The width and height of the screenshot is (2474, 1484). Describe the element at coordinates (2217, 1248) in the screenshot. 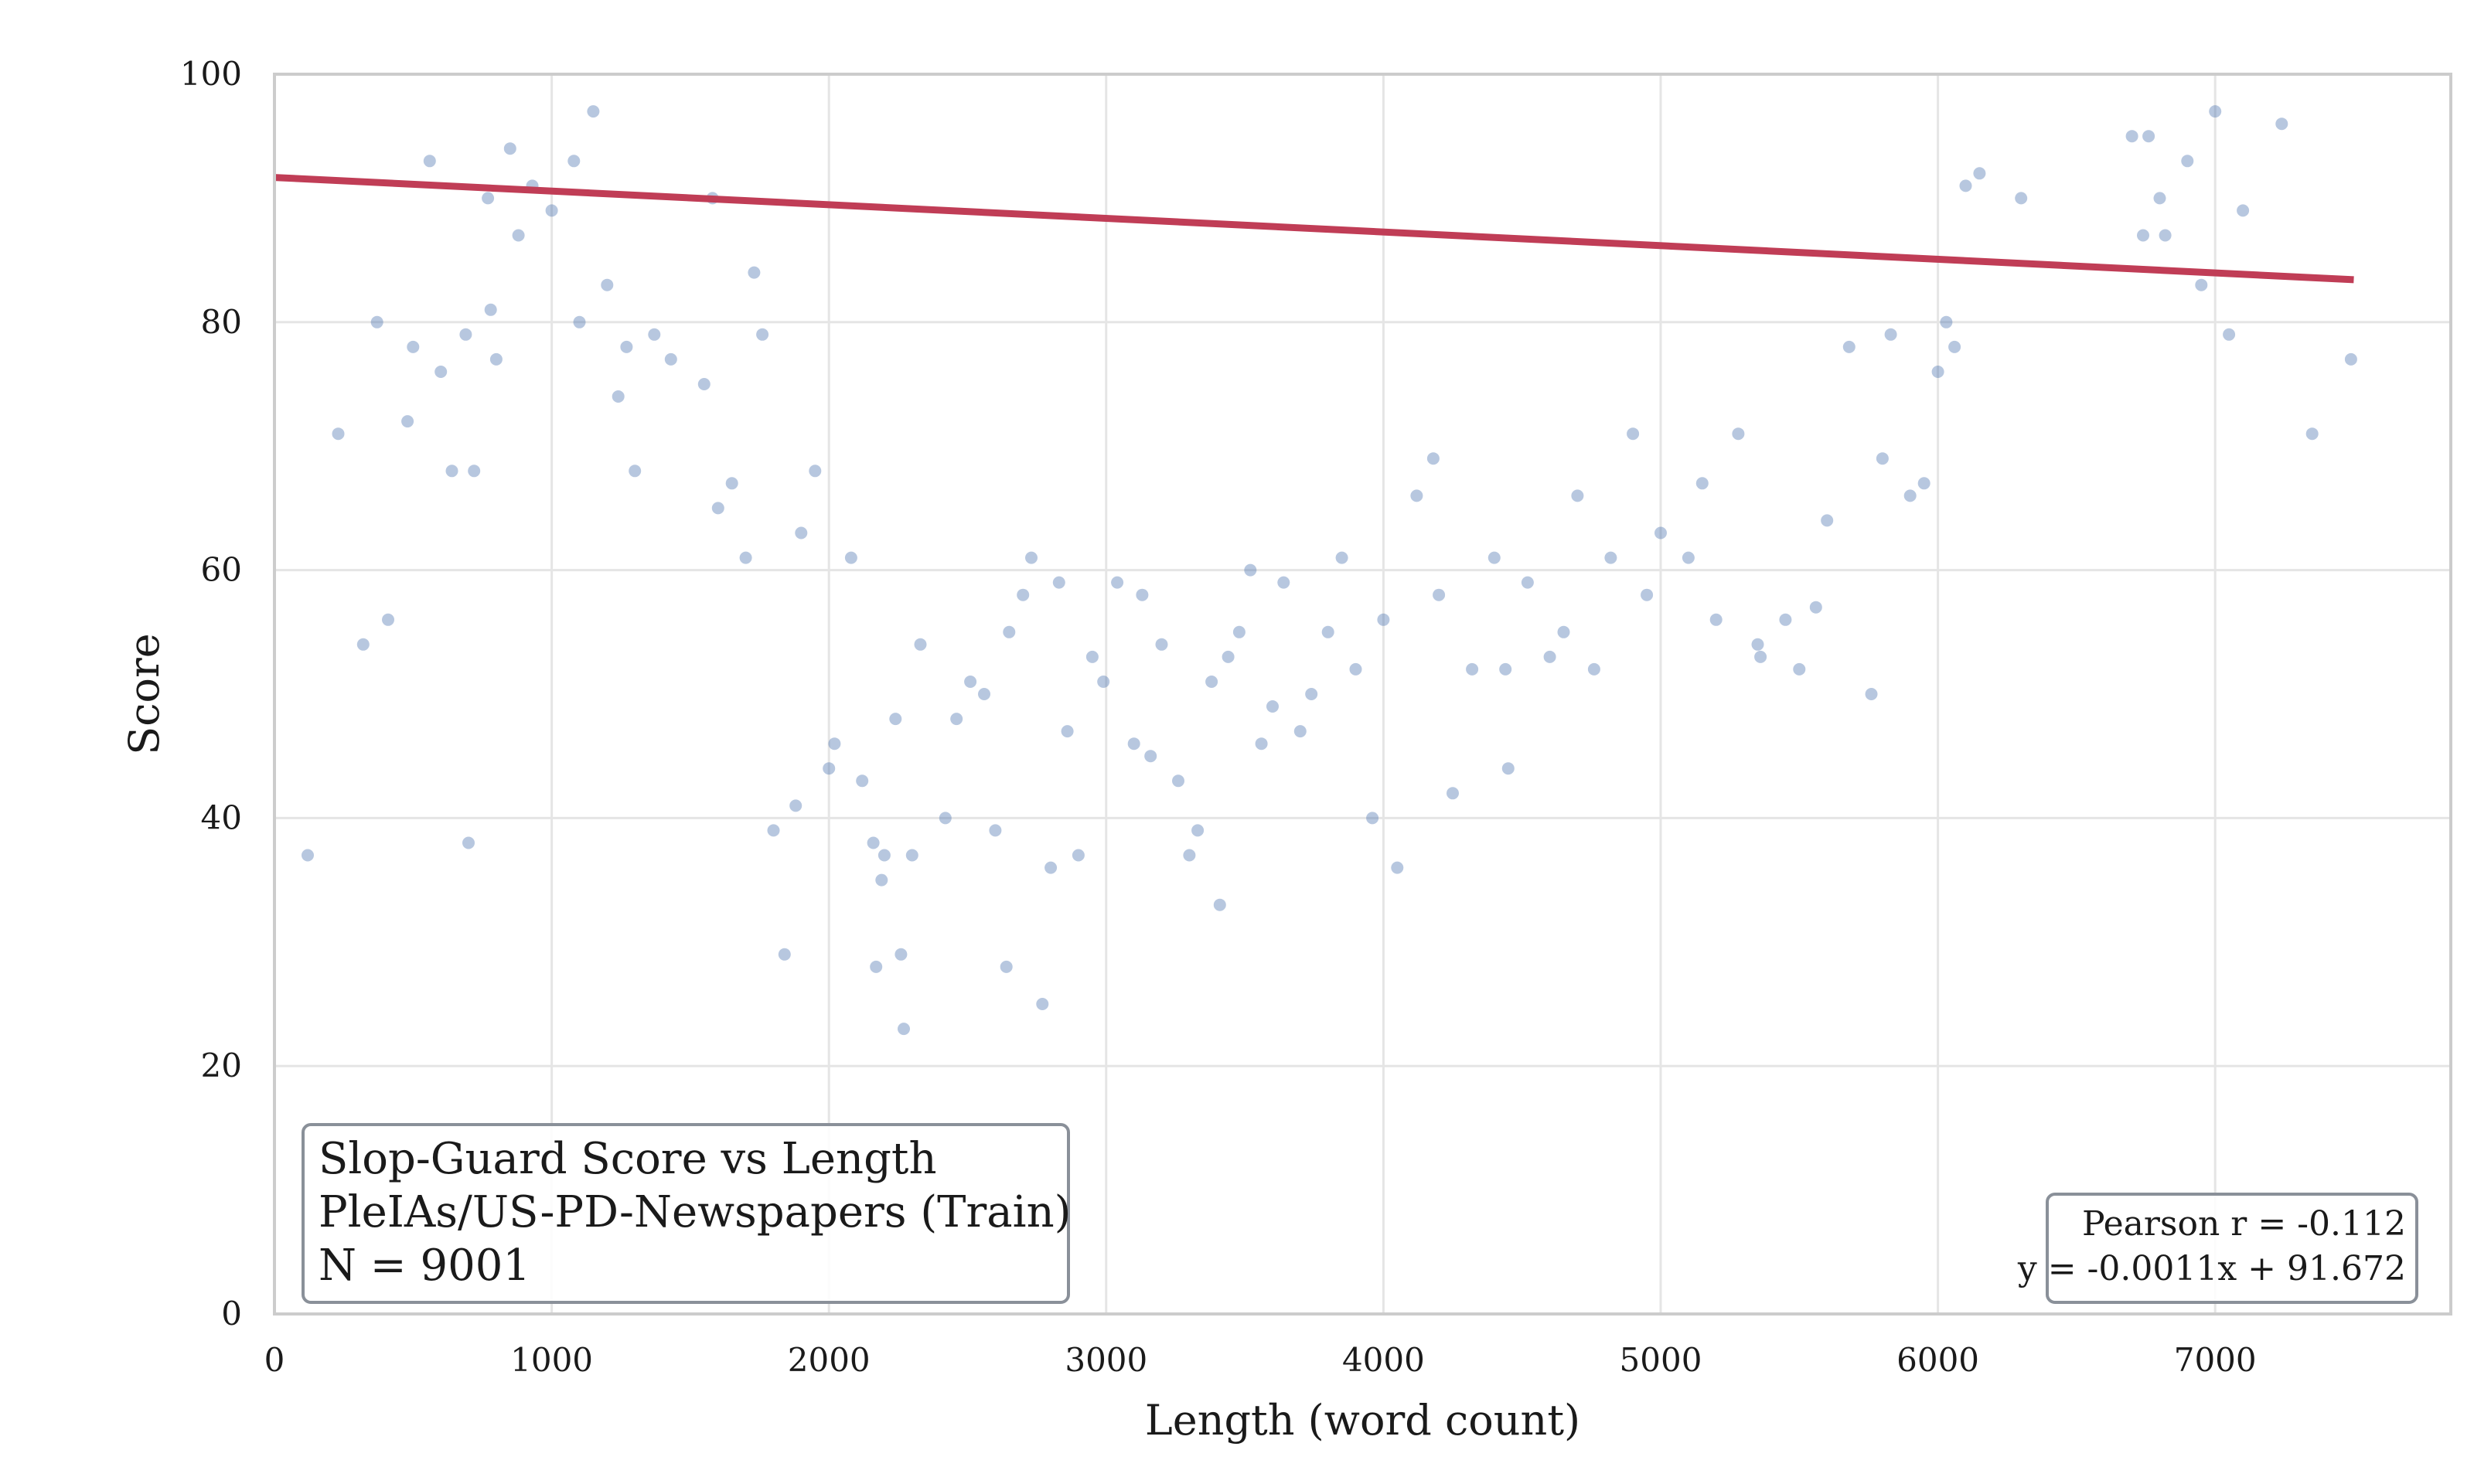

I see `stats-legend-box: Pearson r = -0.112 y = -0.0011x + 91.672` at that location.